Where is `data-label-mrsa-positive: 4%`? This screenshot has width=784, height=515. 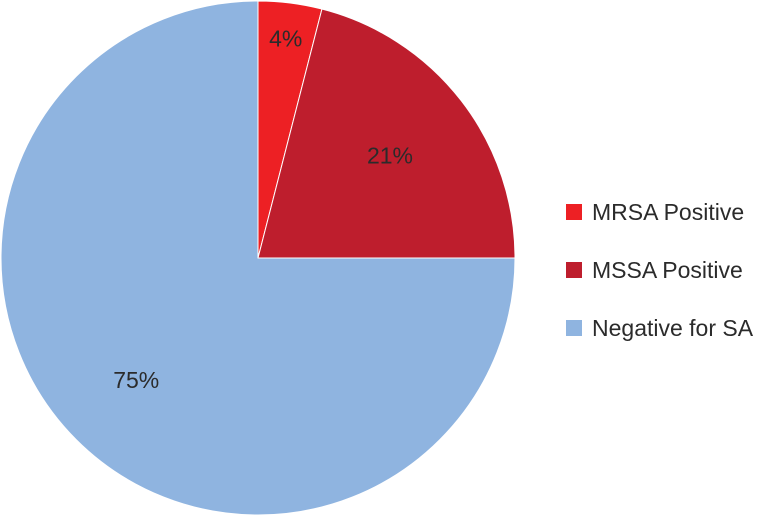 data-label-mrsa-positive: 4% is located at coordinates (285, 39).